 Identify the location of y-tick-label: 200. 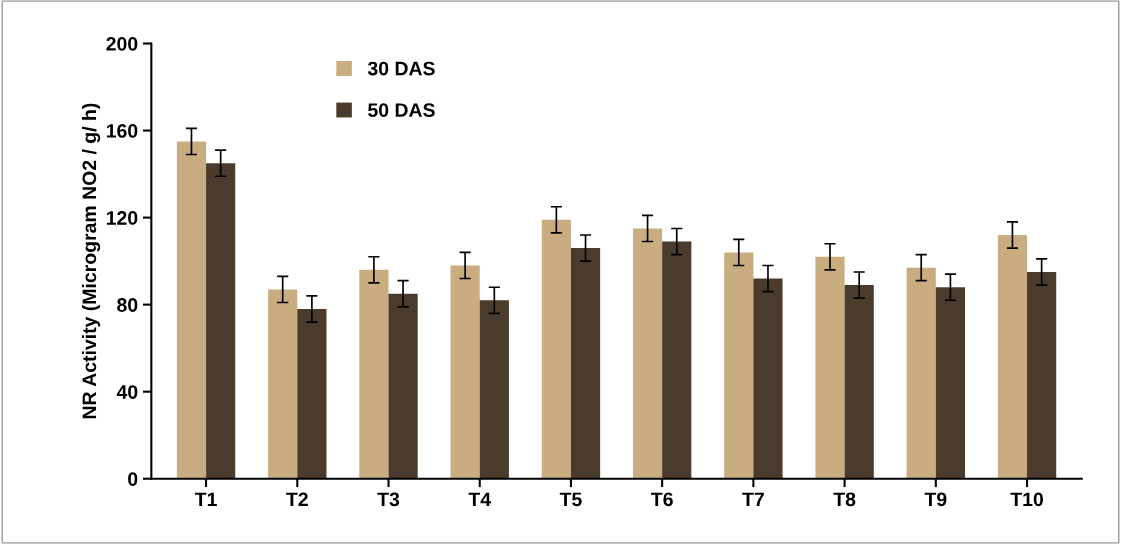
(122, 43).